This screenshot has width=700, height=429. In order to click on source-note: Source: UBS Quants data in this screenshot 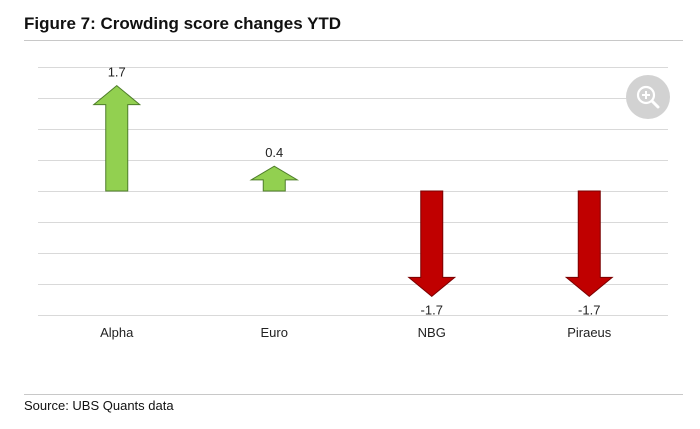, I will do `click(99, 405)`.